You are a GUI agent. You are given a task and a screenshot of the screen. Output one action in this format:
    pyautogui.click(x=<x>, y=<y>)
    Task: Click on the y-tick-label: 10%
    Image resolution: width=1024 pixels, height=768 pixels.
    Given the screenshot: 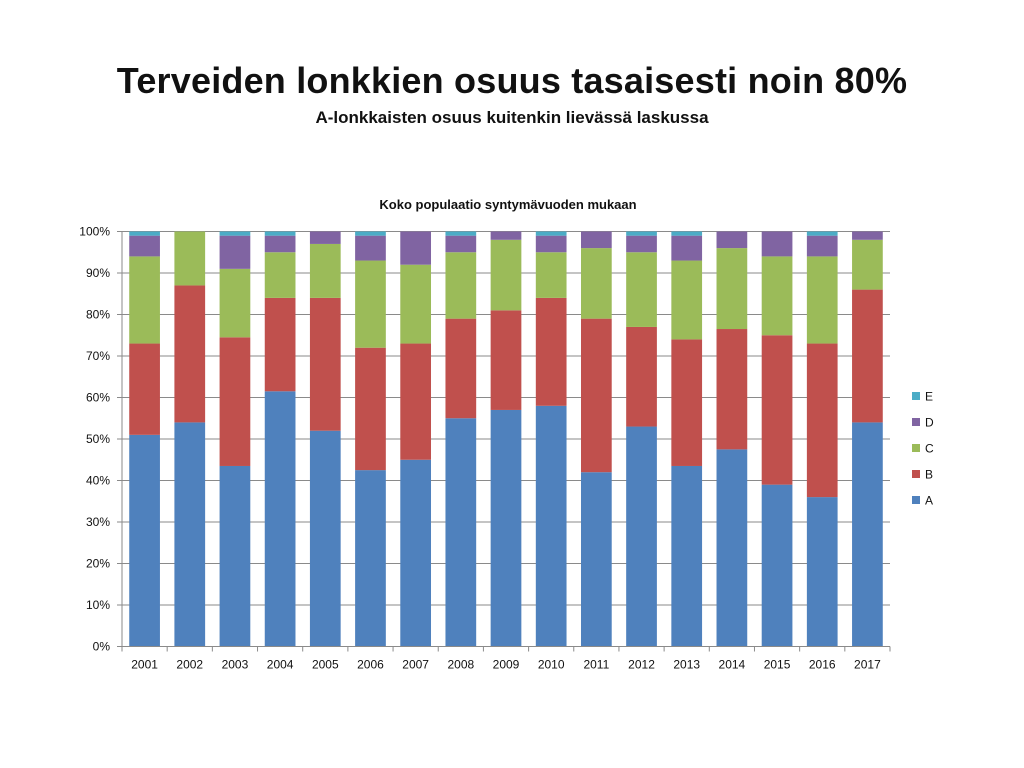 What is the action you would take?
    pyautogui.click(x=98, y=605)
    